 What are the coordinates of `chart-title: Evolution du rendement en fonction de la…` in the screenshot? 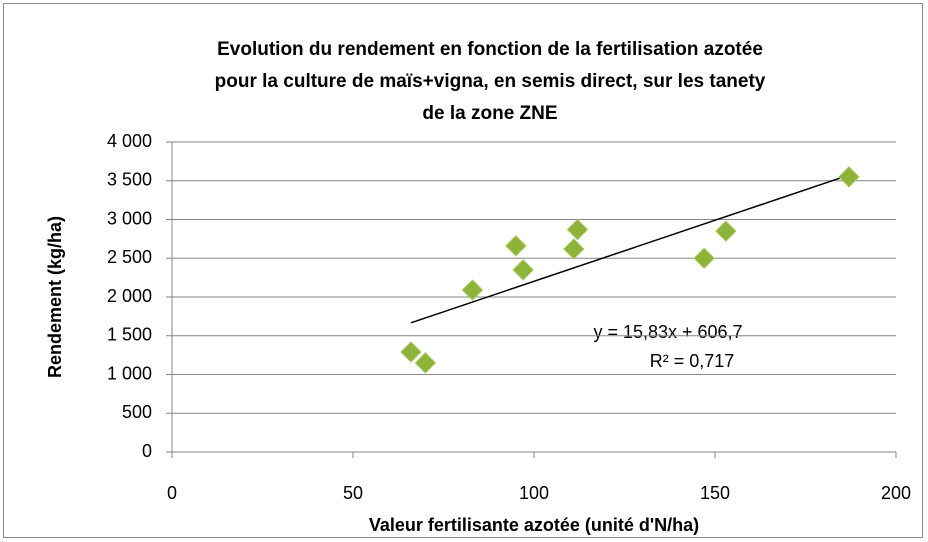 It's located at (490, 49).